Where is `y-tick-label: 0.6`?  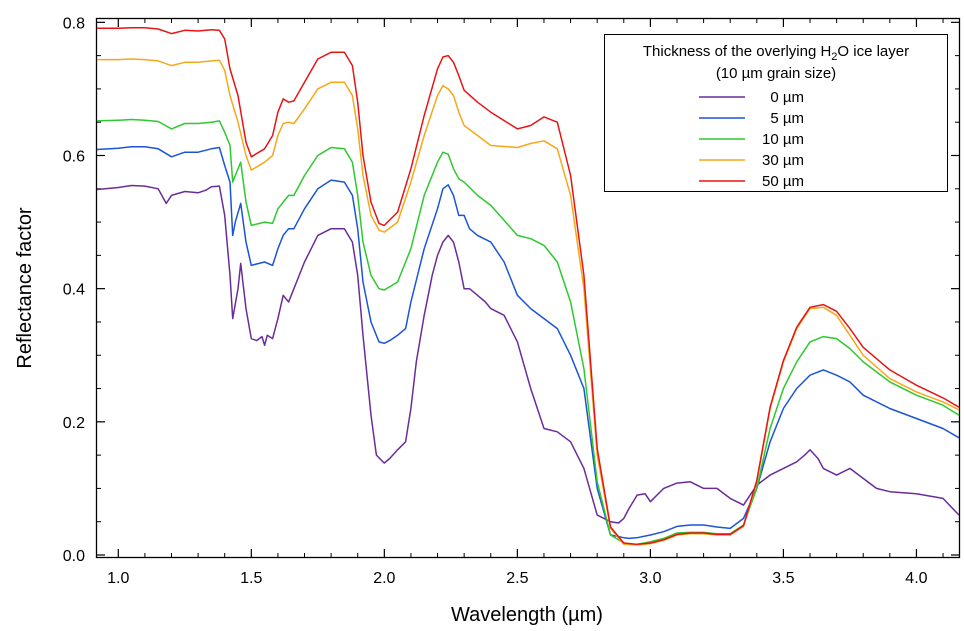 y-tick-label: 0.6 is located at coordinates (74, 156).